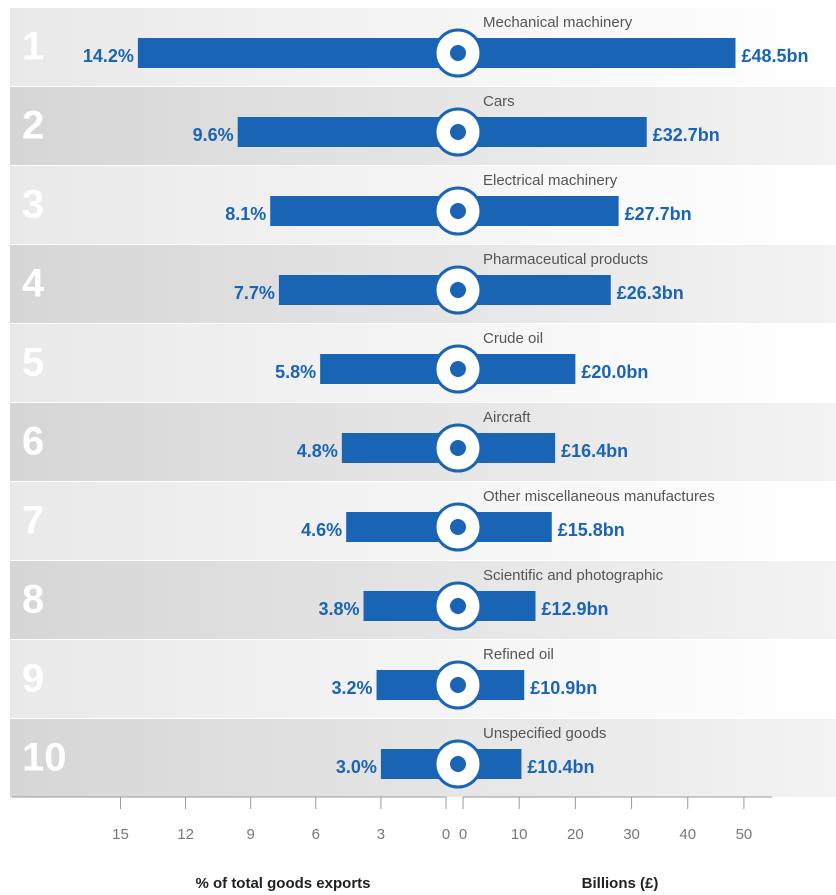  Describe the element at coordinates (317, 451) in the screenshot. I see `left-value-label: 4.8%` at that location.